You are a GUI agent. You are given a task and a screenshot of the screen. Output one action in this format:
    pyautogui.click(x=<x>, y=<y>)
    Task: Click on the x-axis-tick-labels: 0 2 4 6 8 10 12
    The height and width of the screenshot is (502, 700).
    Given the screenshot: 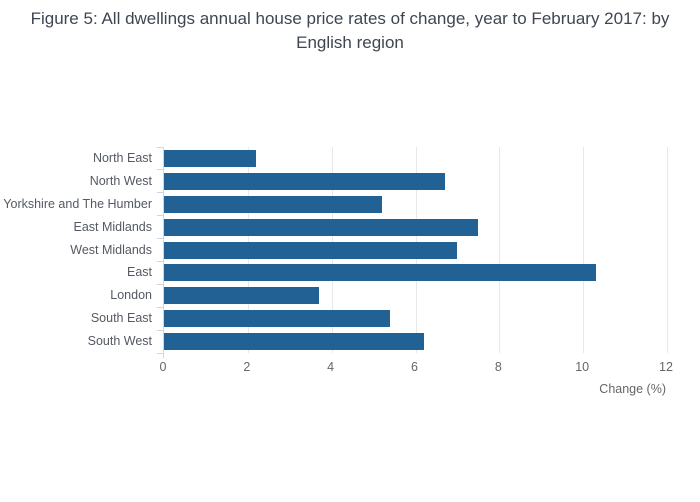 What is the action you would take?
    pyautogui.click(x=416, y=367)
    